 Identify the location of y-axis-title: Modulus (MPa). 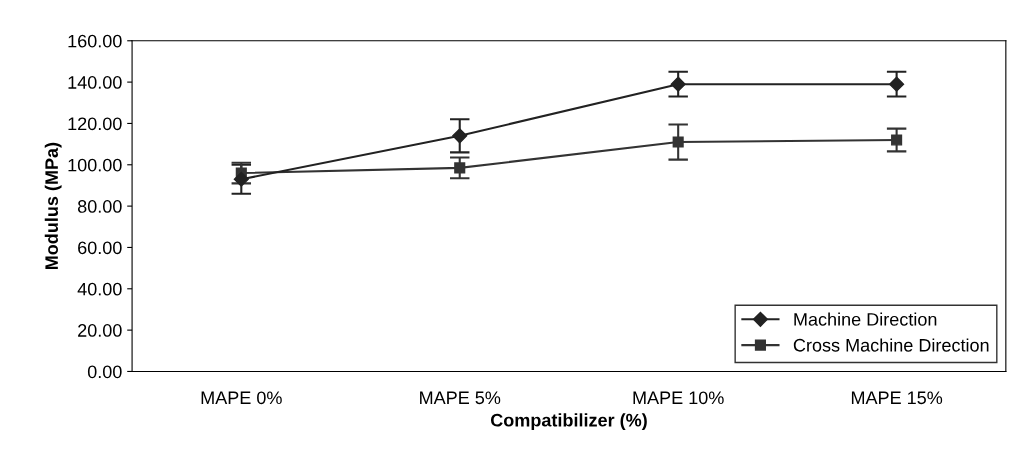
(53, 206).